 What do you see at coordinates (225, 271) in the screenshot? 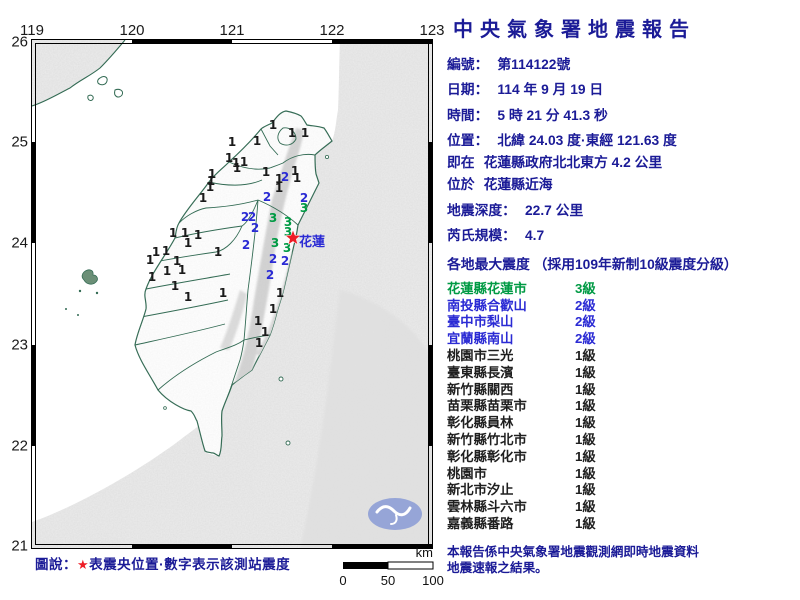
I see `county-borders` at bounding box center [225, 271].